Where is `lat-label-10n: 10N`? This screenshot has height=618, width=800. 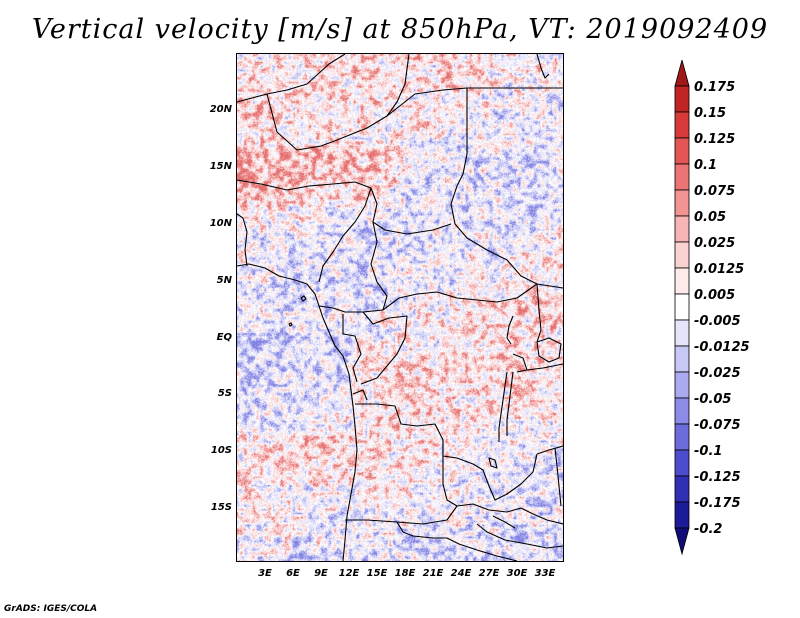 lat-label-10n: 10N is located at coordinates (220, 223).